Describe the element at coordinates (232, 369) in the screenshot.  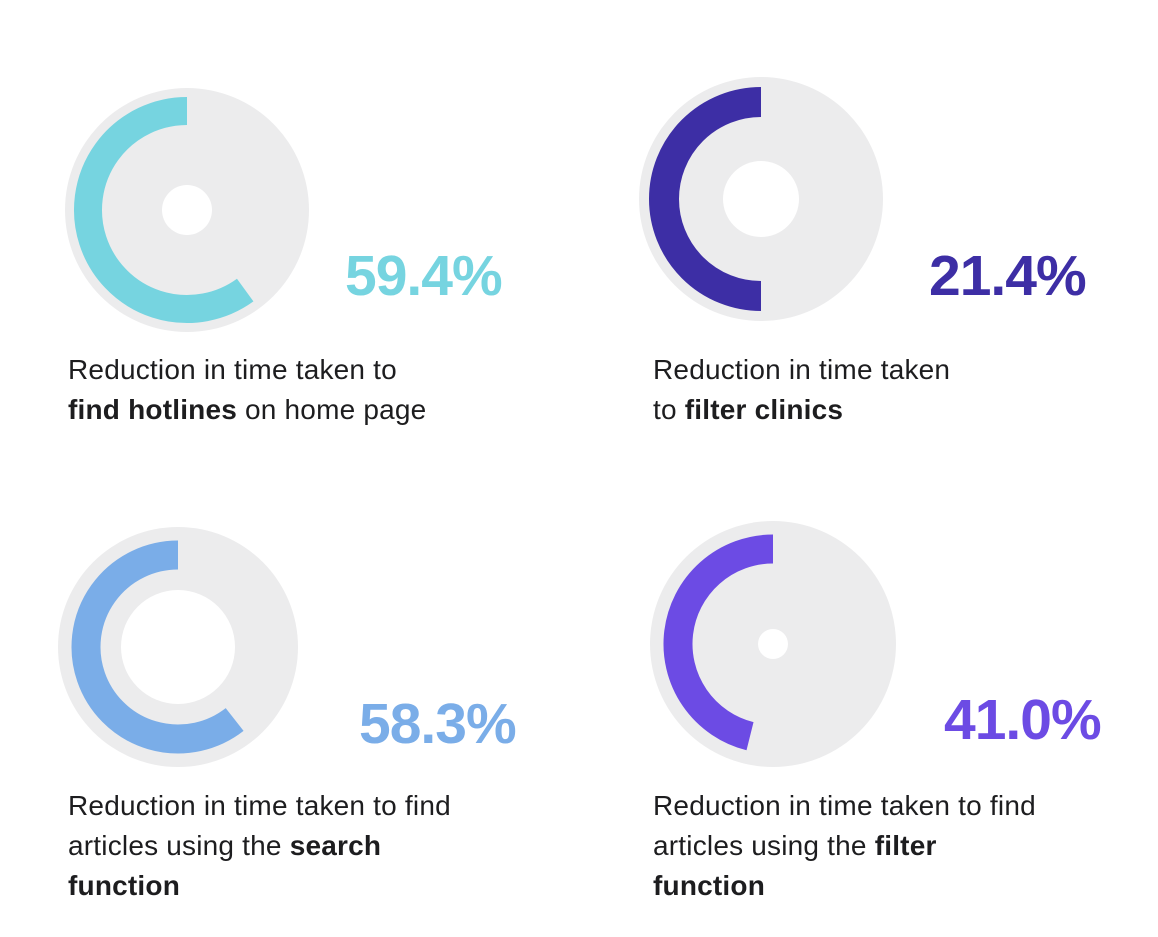
I see `caption-text: Reduction in time taken to` at that location.